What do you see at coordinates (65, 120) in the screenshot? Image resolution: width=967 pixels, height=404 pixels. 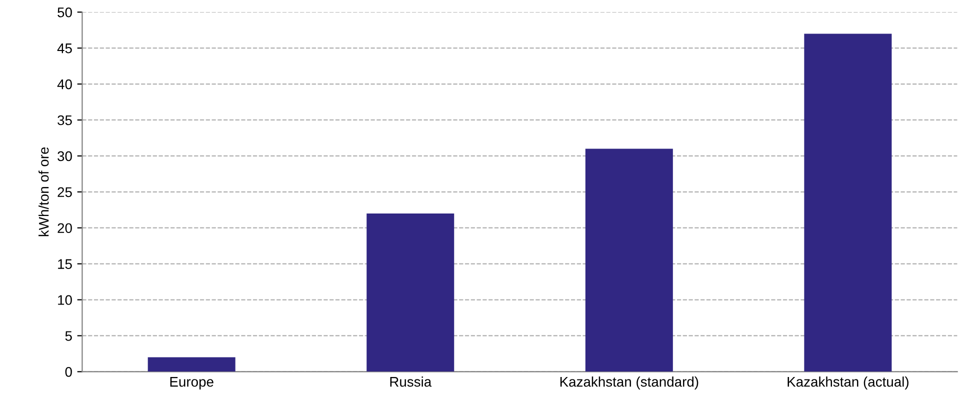 I see `y-tick-label: 35` at bounding box center [65, 120].